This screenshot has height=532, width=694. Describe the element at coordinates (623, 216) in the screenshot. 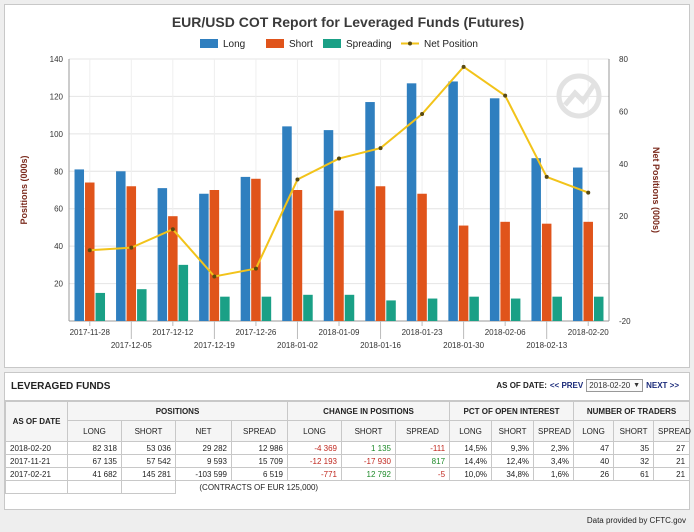

I see `right-tick-label: 20` at that location.